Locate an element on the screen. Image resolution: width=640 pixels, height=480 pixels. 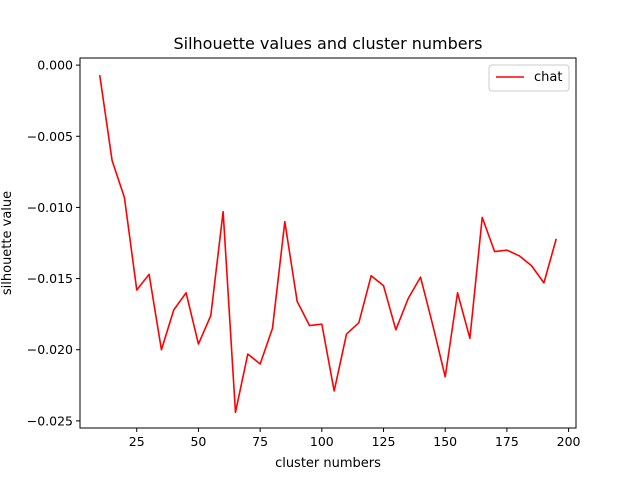
y-tick-label: −0.005 is located at coordinates (50, 136).